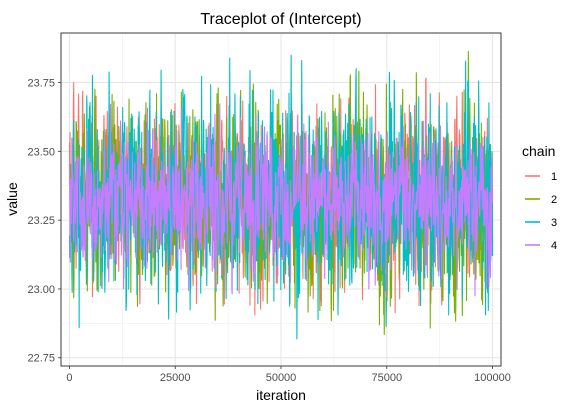 The height and width of the screenshot is (411, 575). Describe the element at coordinates (386, 378) in the screenshot. I see `x-tick-label: 75000` at that location.